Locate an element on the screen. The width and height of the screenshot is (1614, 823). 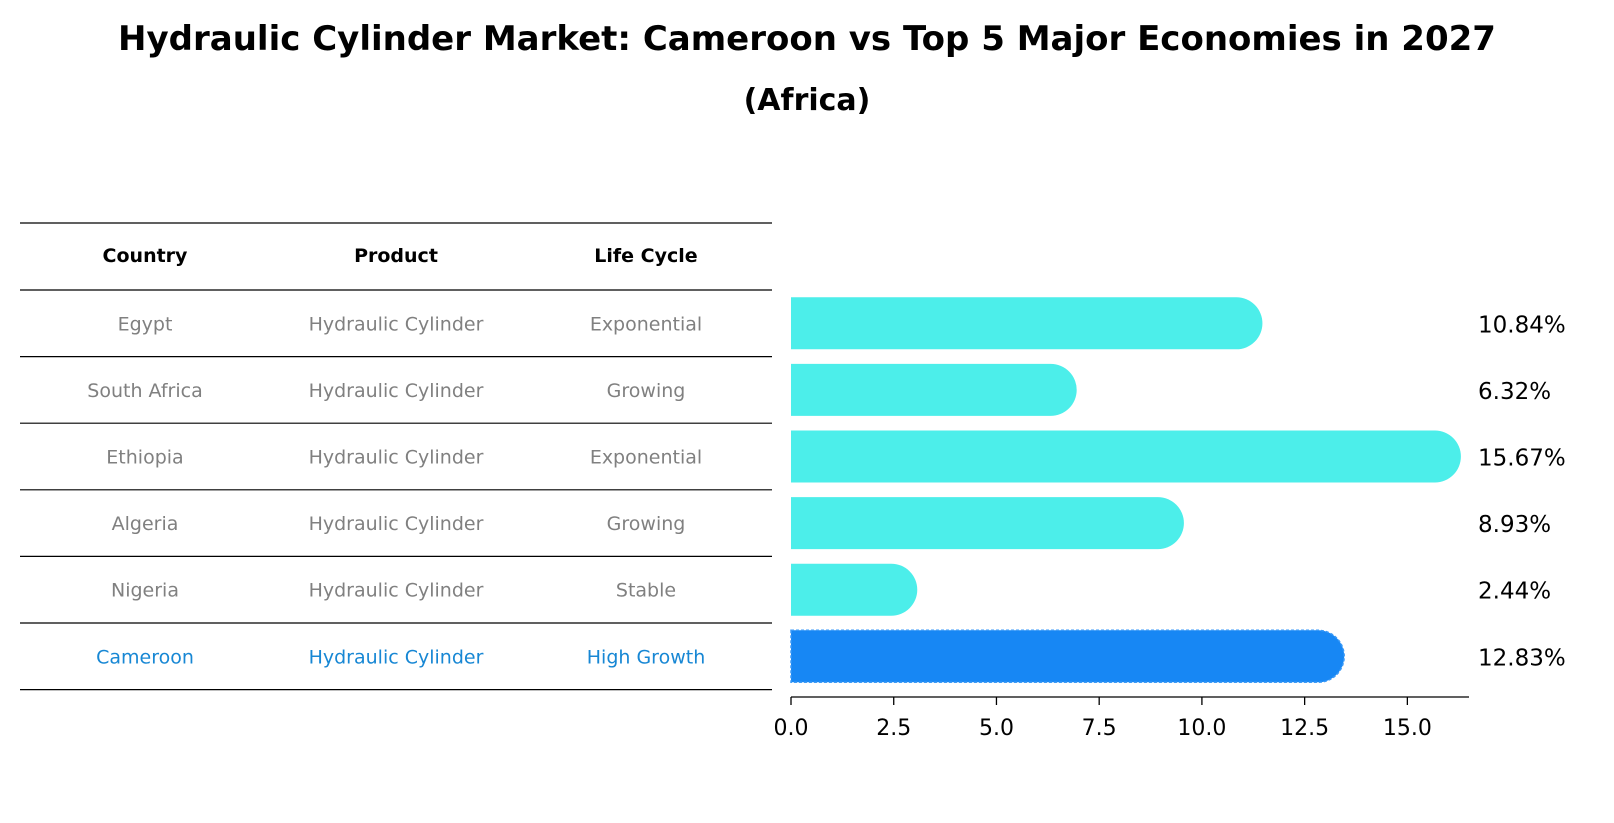
bar-cameroon is located at coordinates (1067, 656).